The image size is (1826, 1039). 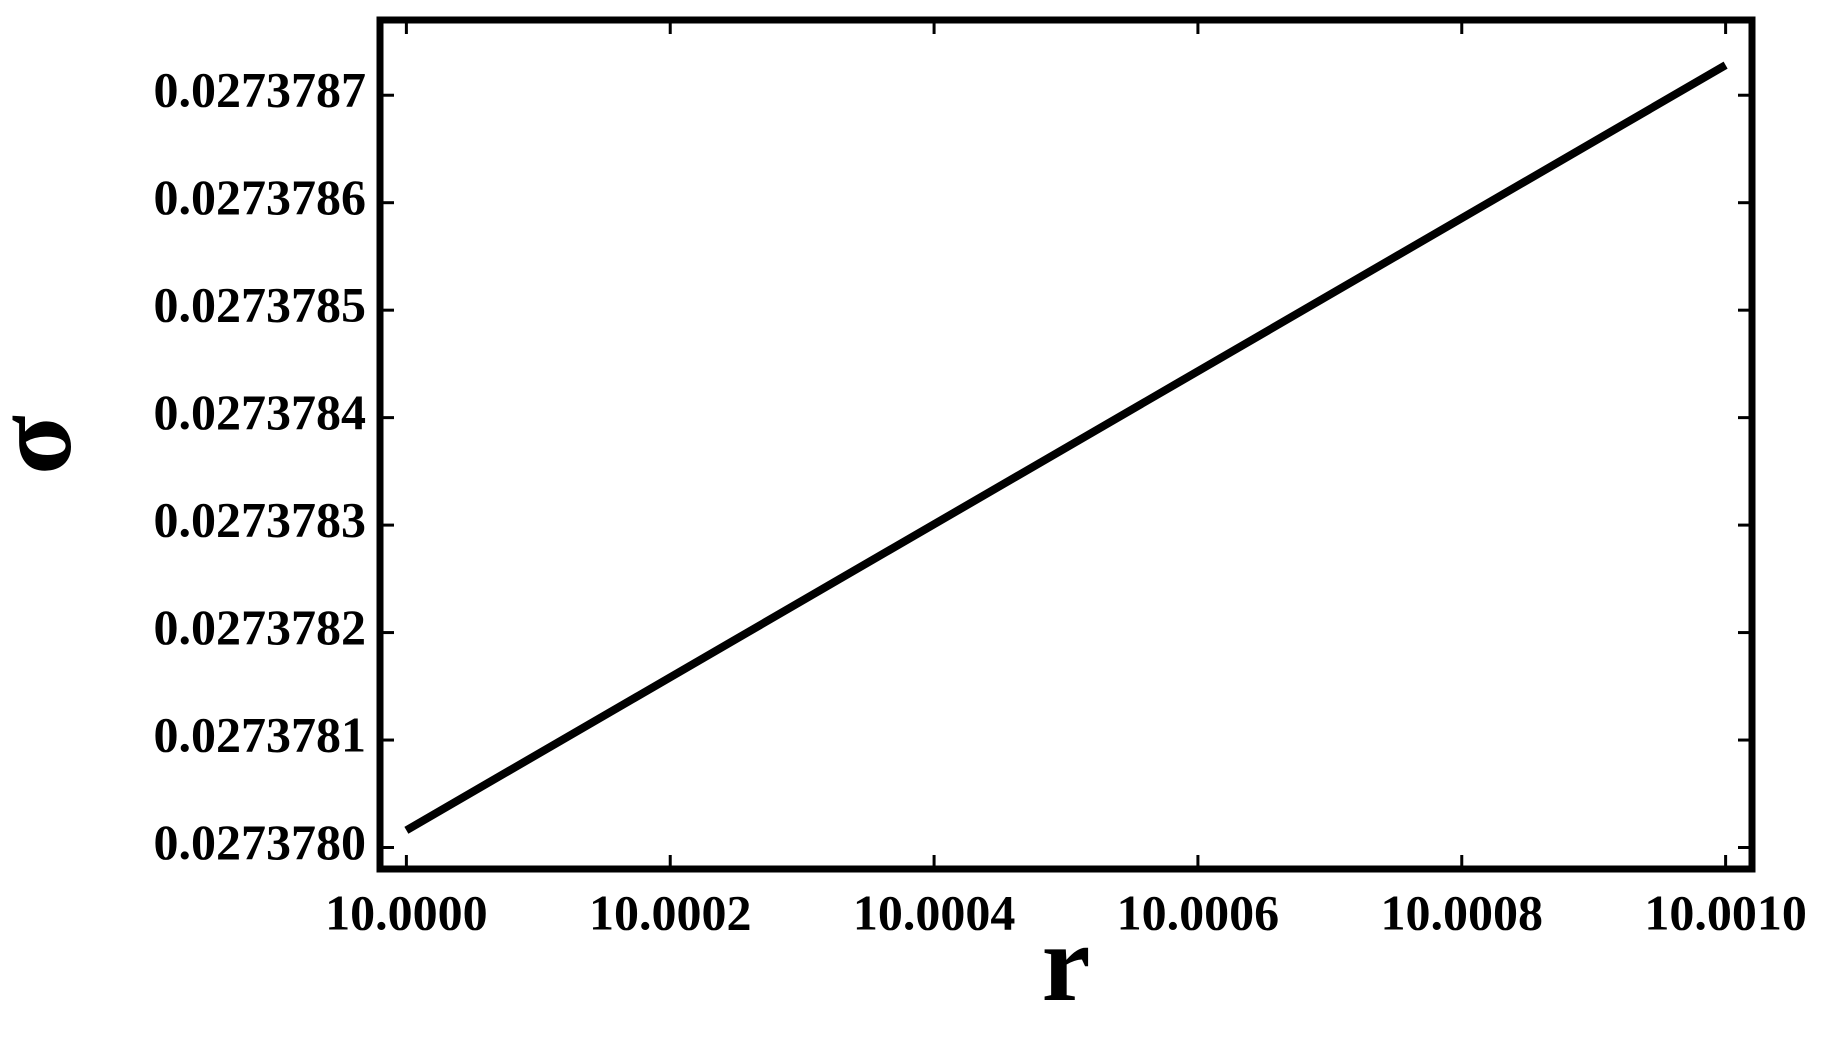 I want to click on y-tick-label: 0.0273787, so click(x=260, y=90).